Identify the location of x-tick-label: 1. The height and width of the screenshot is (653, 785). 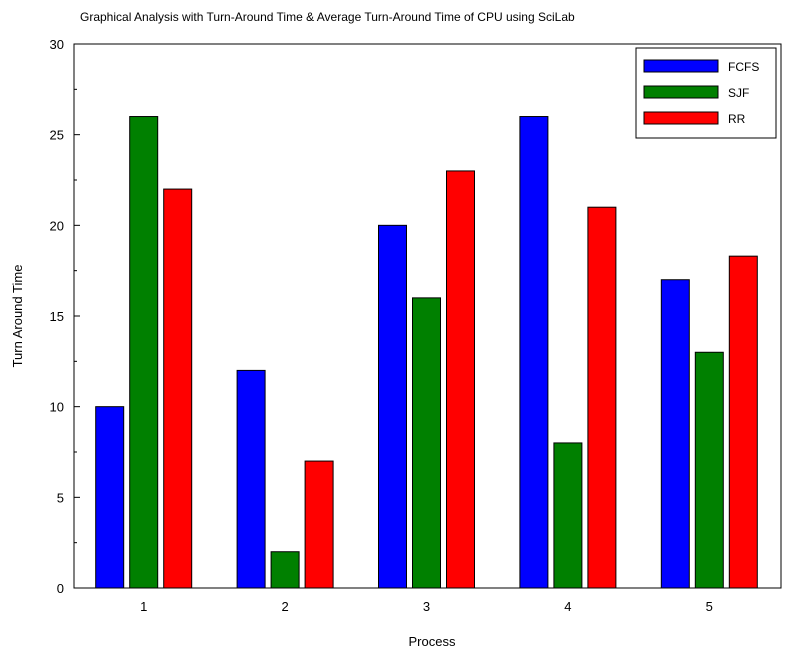
(143, 606).